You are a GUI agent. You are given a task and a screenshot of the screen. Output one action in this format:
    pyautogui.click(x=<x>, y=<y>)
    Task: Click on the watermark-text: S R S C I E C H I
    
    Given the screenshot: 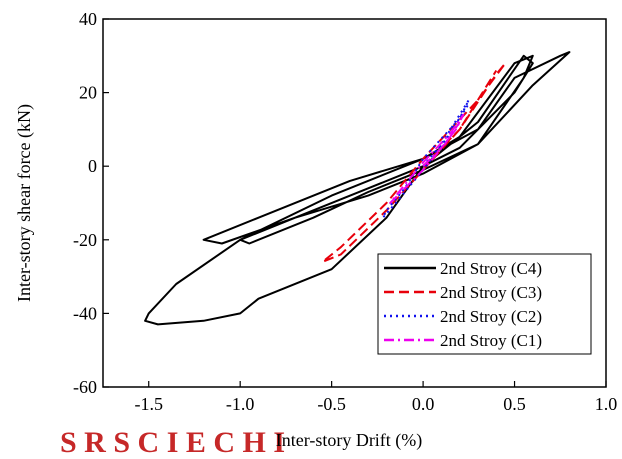 What is the action you would take?
    pyautogui.click(x=172, y=442)
    